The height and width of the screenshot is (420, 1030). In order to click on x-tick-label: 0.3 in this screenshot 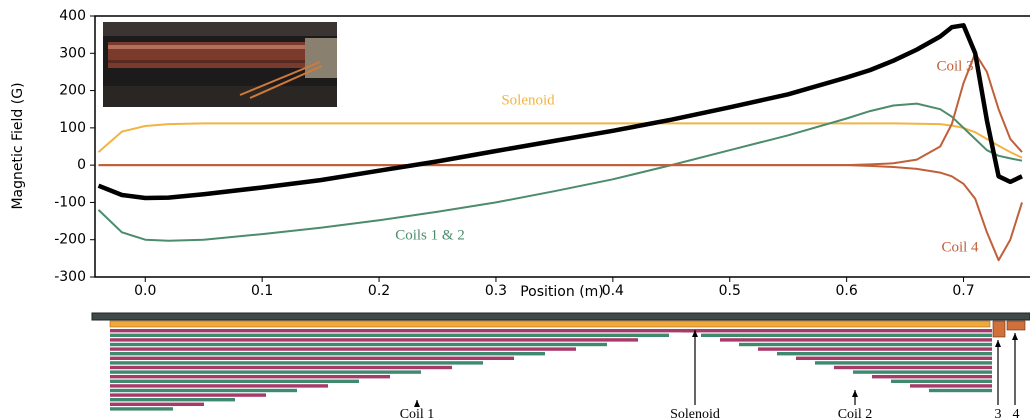, I will do `click(496, 291)`.